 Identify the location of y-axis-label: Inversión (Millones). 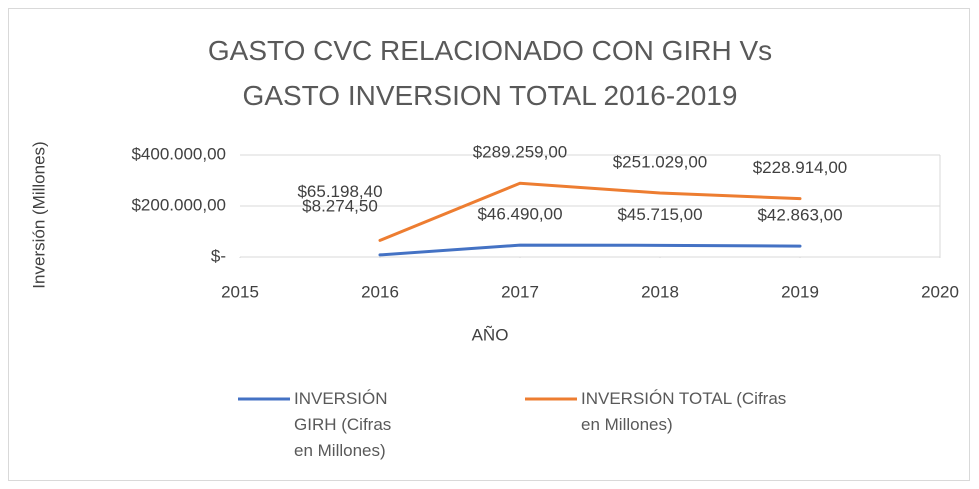
(38, 214).